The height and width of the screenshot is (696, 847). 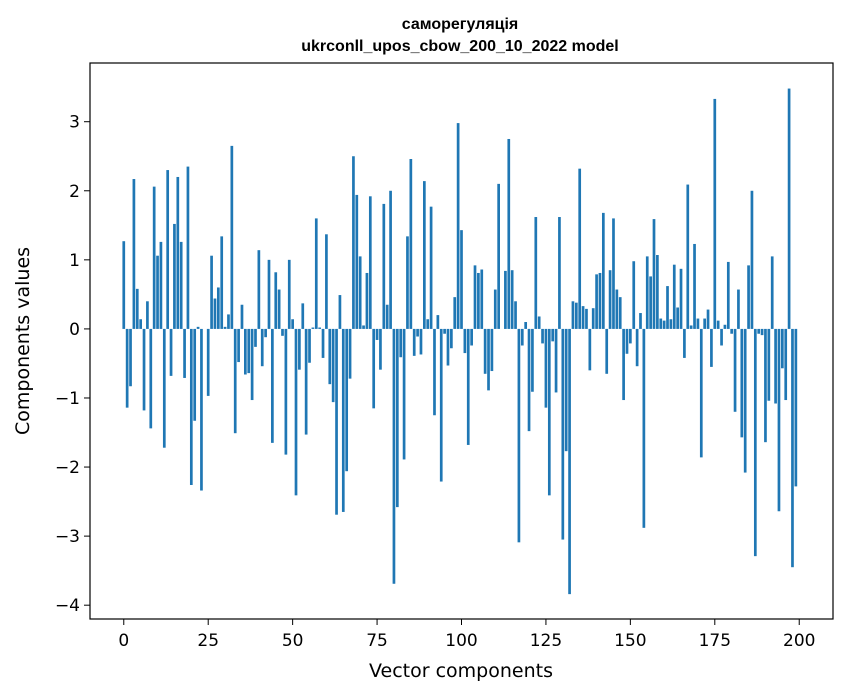 What do you see at coordinates (466, 635) in the screenshot?
I see `x-axis-ticks: 0 25 50 75 100 125 150 175 200` at bounding box center [466, 635].